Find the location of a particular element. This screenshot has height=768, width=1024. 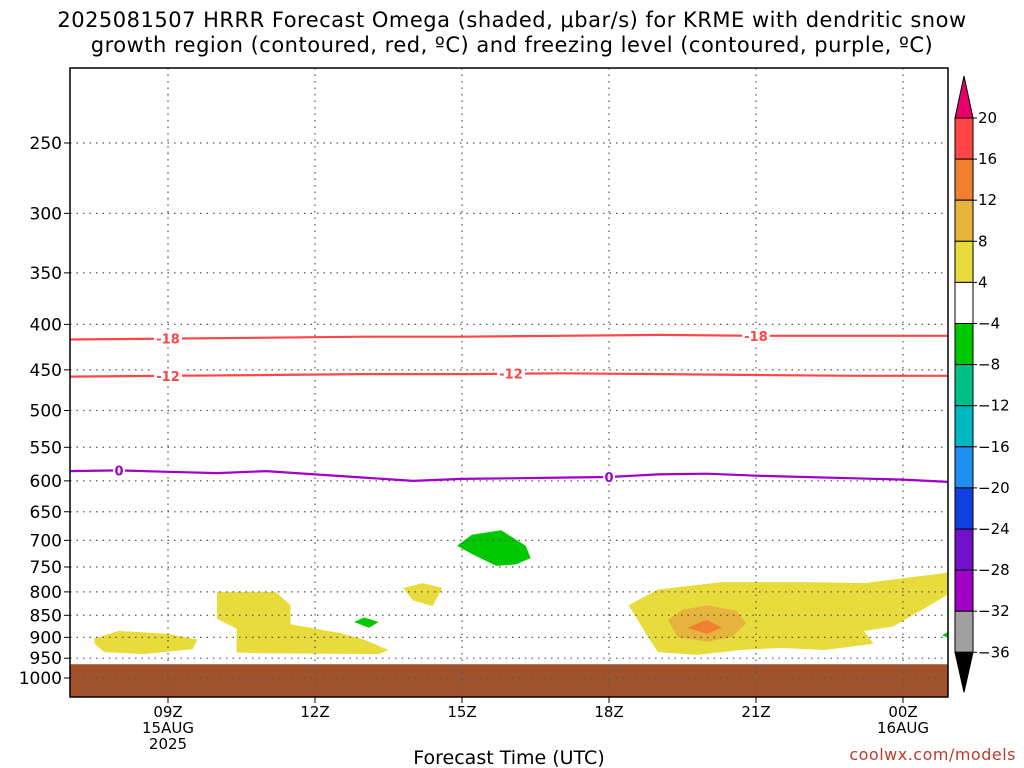

colorbar-label: −4 is located at coordinates (989, 324).